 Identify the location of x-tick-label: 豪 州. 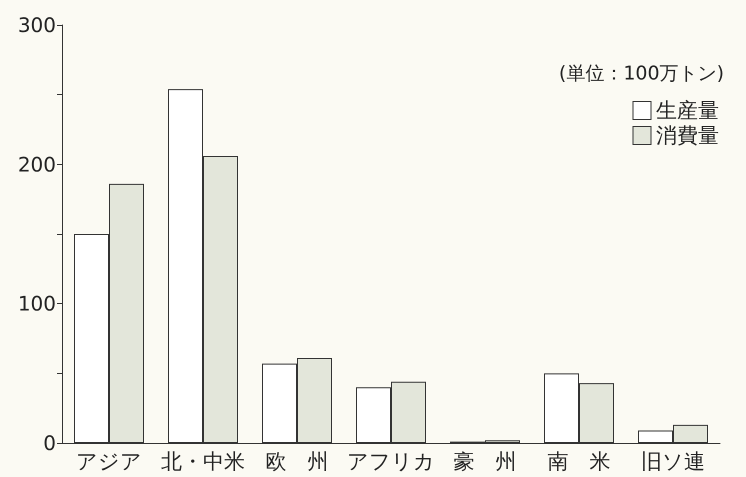
(485, 462).